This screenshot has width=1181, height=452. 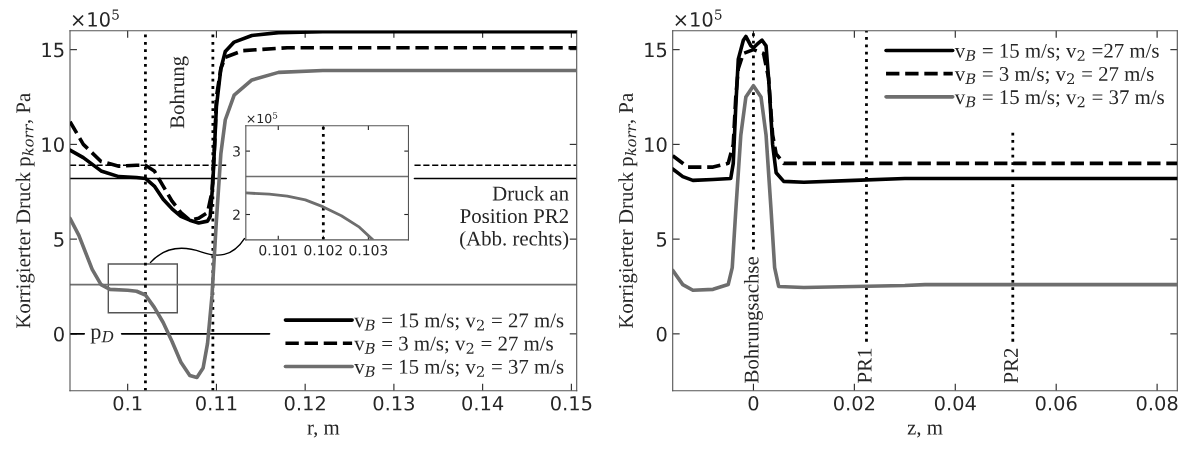 I want to click on x-axis-title: r, m, so click(x=323, y=431).